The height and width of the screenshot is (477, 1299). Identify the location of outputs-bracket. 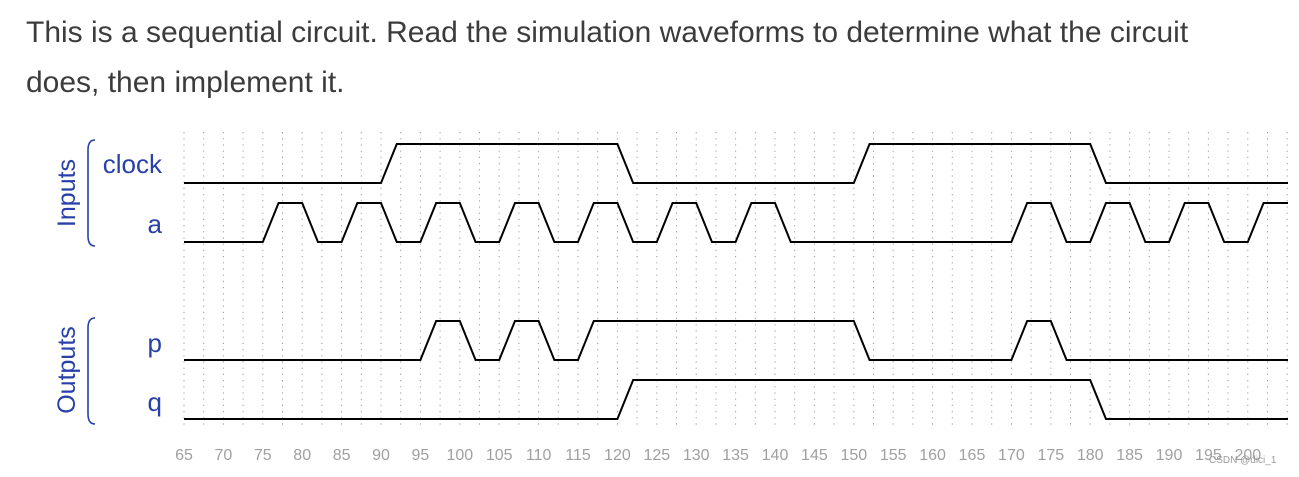
(91, 371).